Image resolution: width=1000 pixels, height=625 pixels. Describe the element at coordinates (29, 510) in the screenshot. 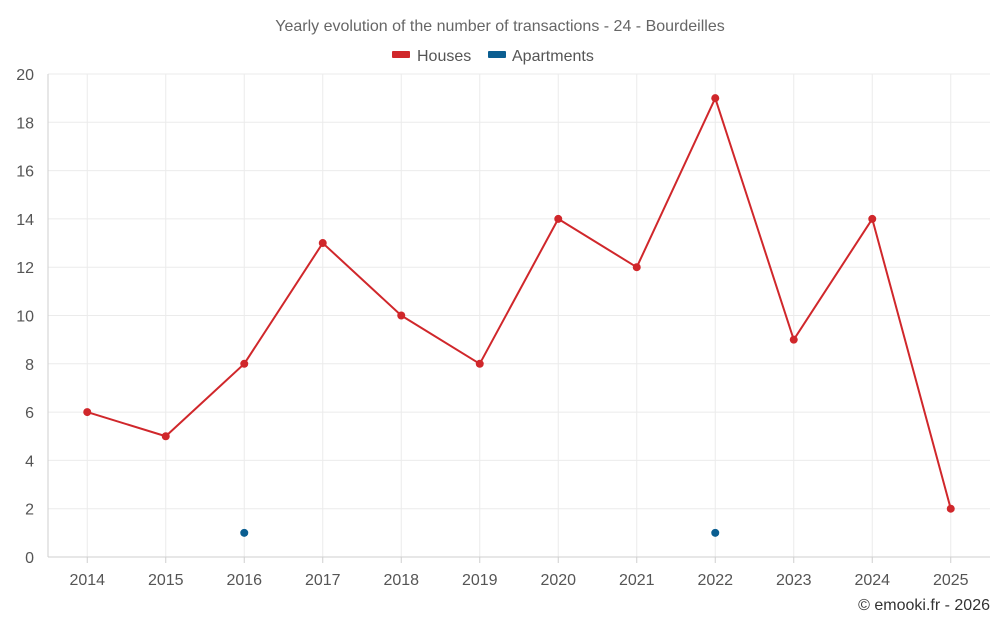

I see `y-tick-label: 2` at that location.